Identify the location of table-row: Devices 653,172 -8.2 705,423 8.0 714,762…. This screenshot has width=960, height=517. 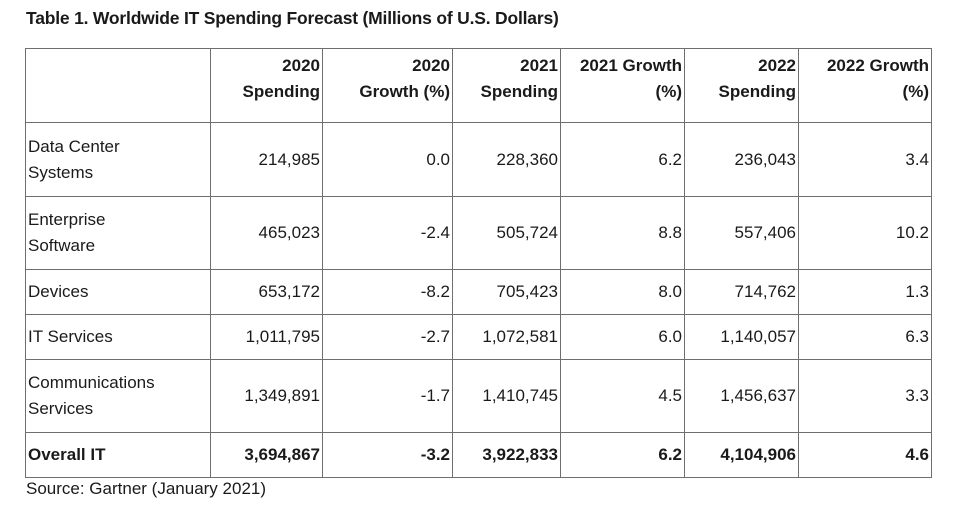
(478, 292).